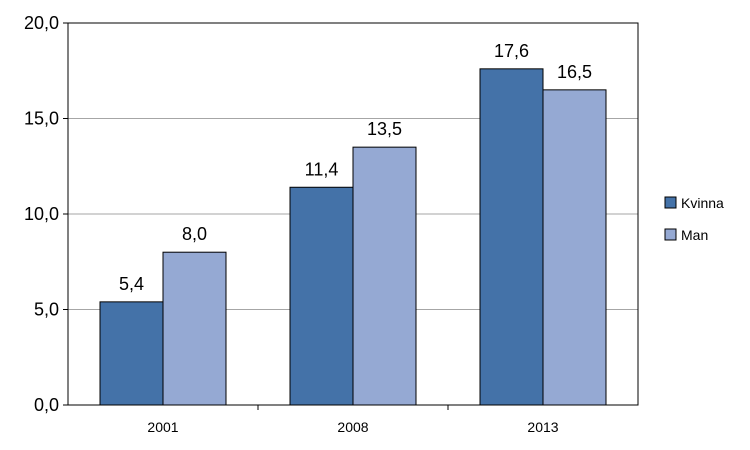  I want to click on y-tick-label: 5,0, so click(46, 310).